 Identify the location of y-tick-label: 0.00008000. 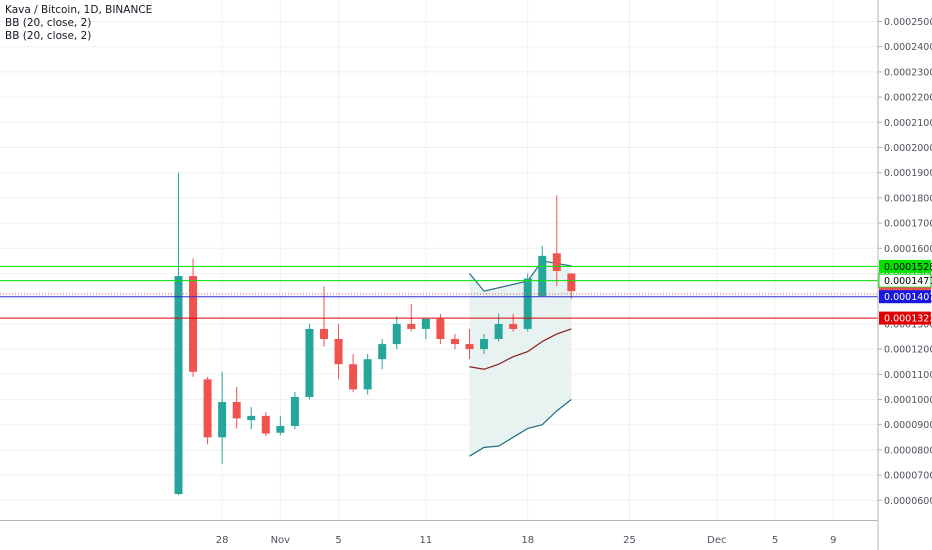
(908, 450).